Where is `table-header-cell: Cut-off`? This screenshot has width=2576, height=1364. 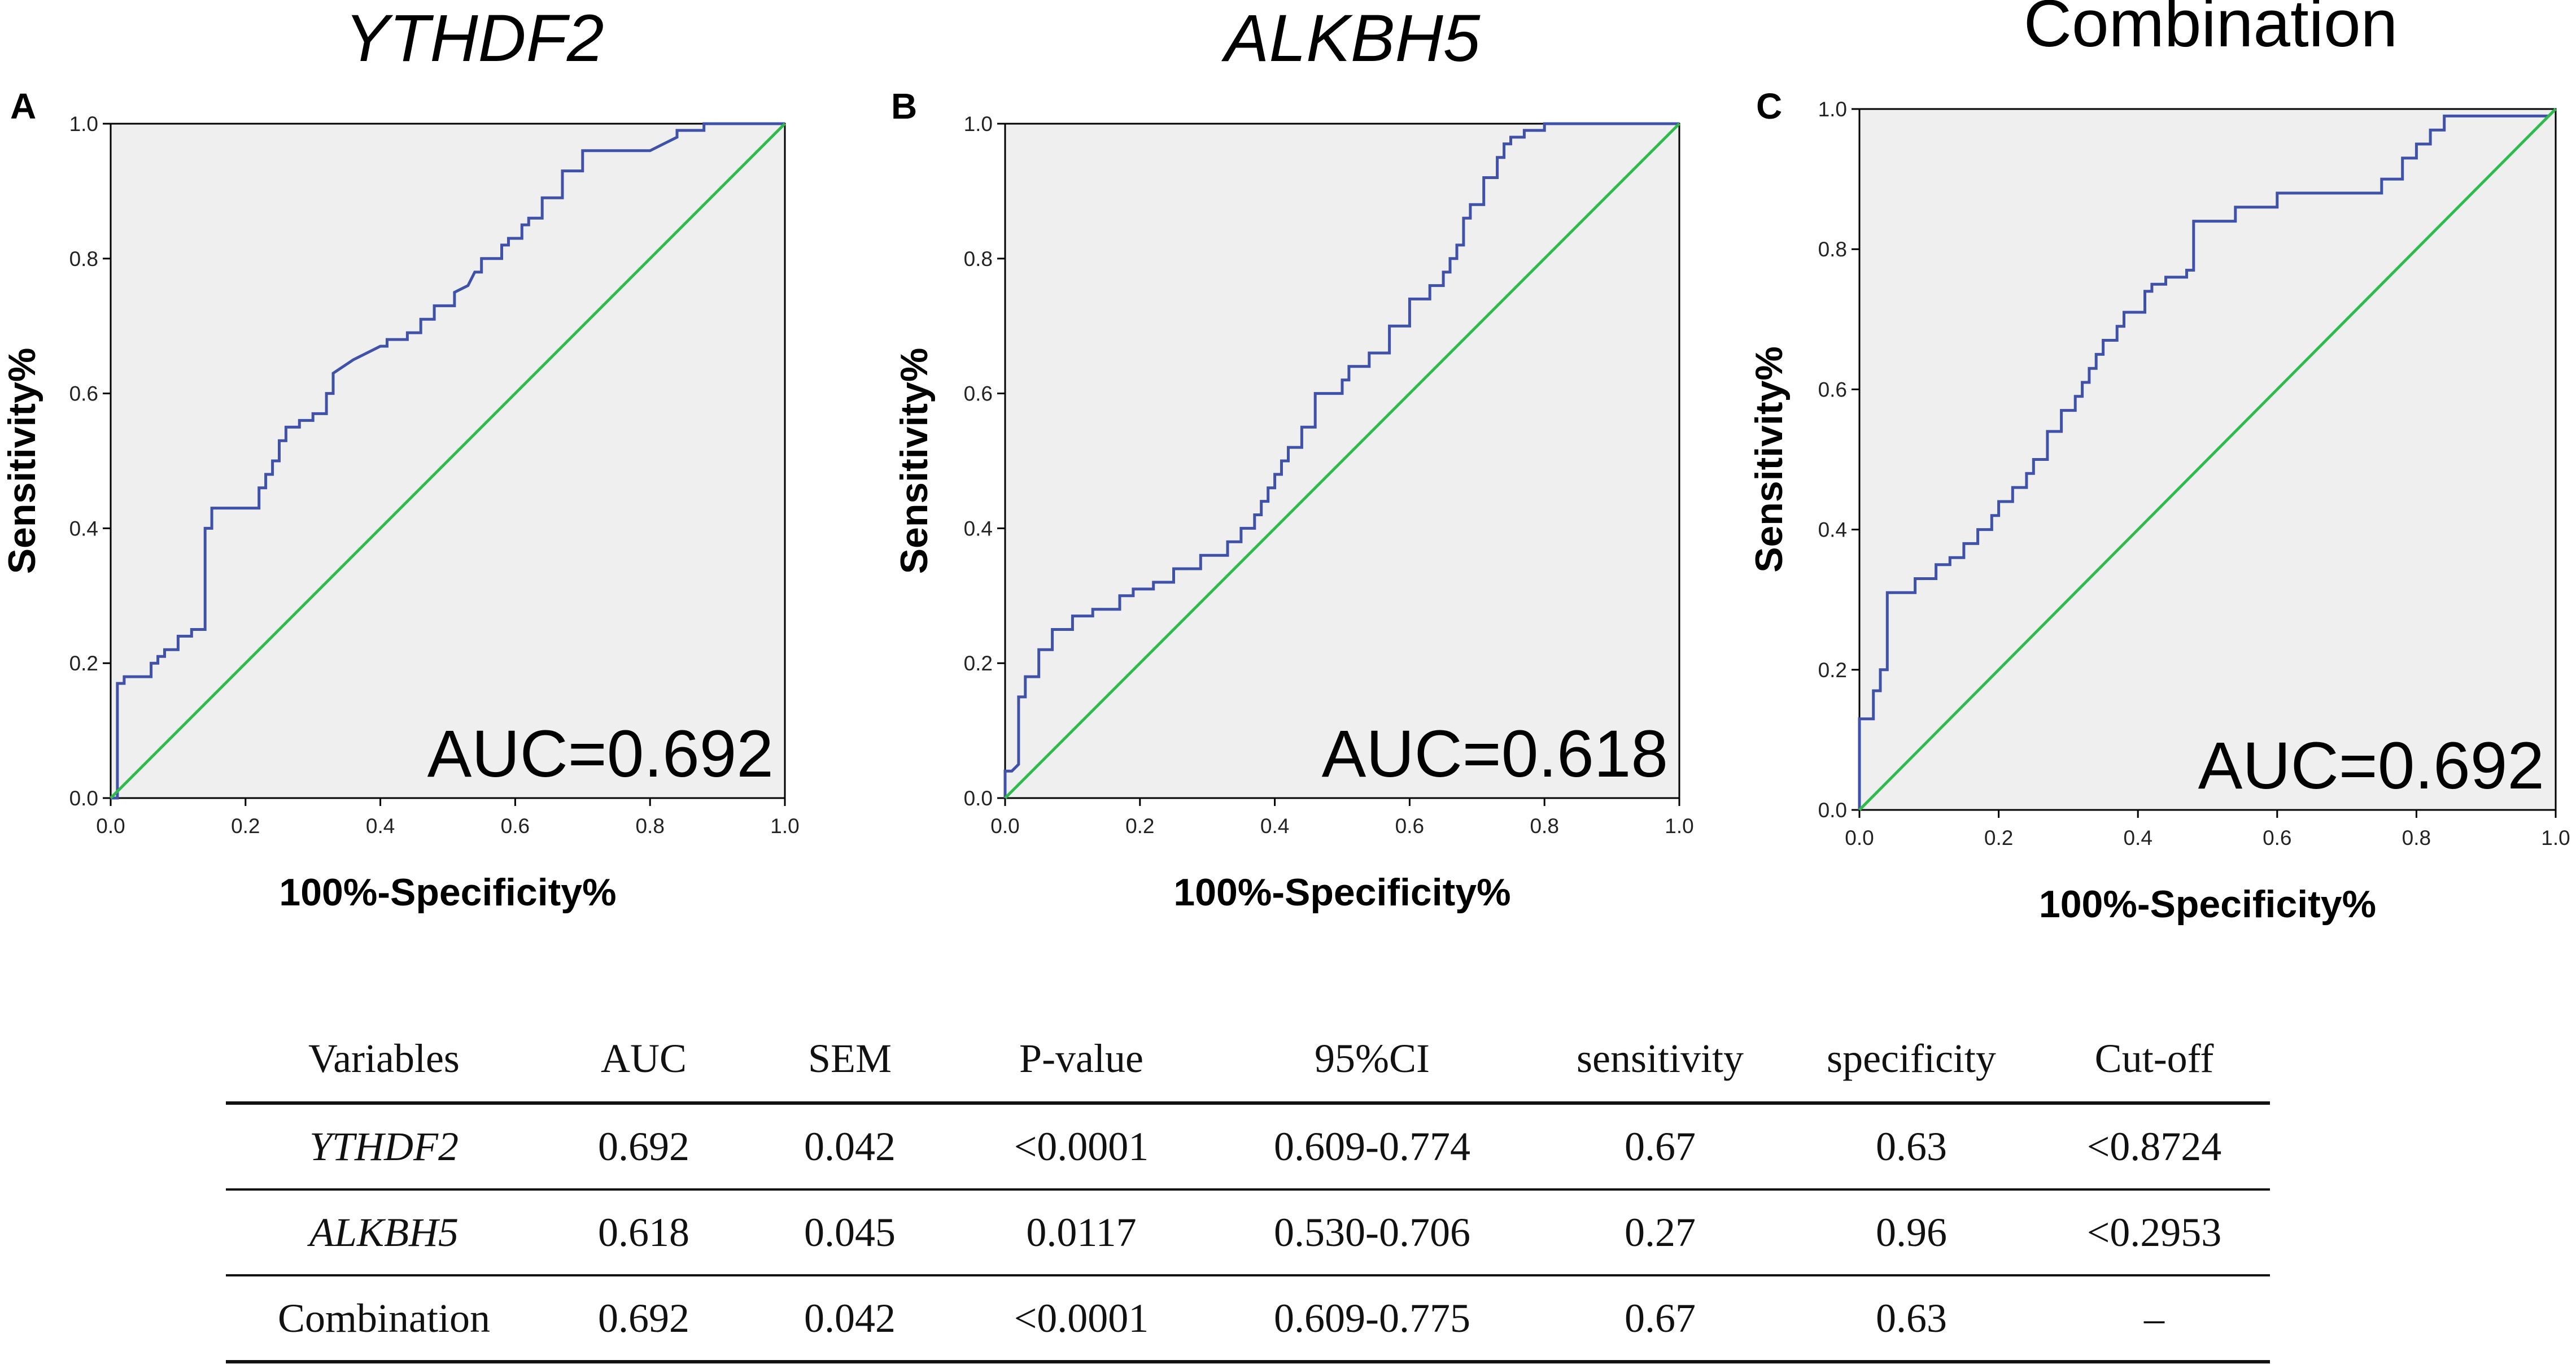
table-header-cell: Cut-off is located at coordinates (2154, 1060).